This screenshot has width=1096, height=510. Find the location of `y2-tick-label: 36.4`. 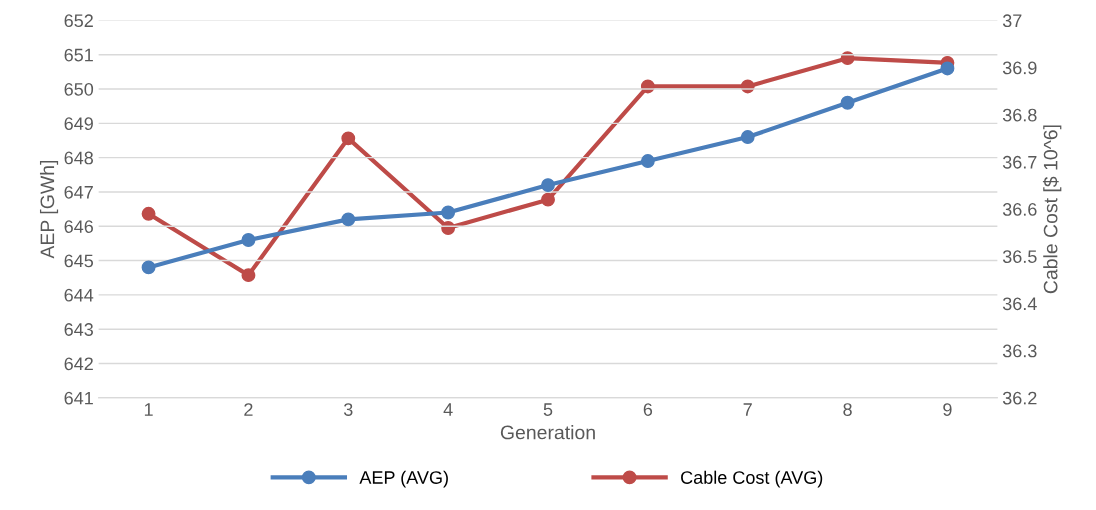

y2-tick-label: 36.4 is located at coordinates (1019, 304).